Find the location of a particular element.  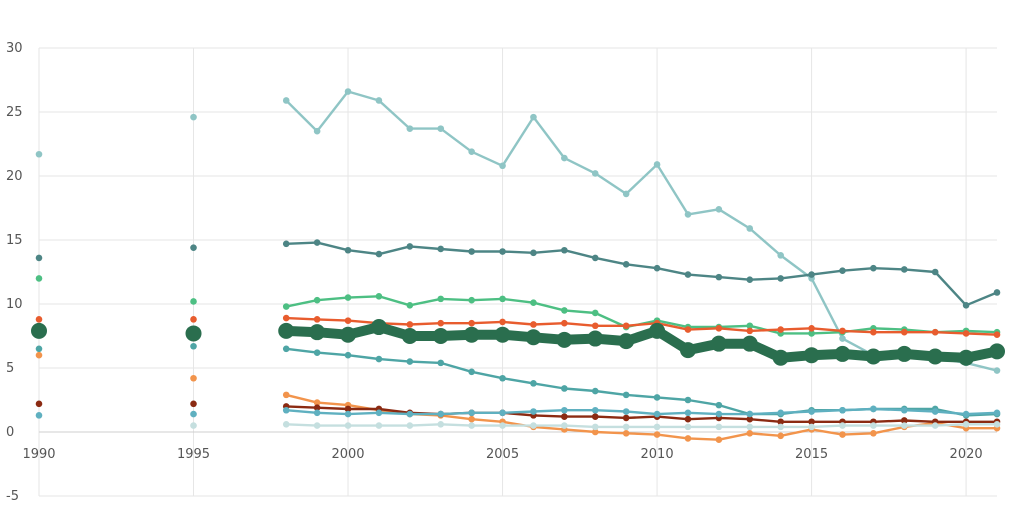

x-tick-label: 2010 is located at coordinates (657, 454).